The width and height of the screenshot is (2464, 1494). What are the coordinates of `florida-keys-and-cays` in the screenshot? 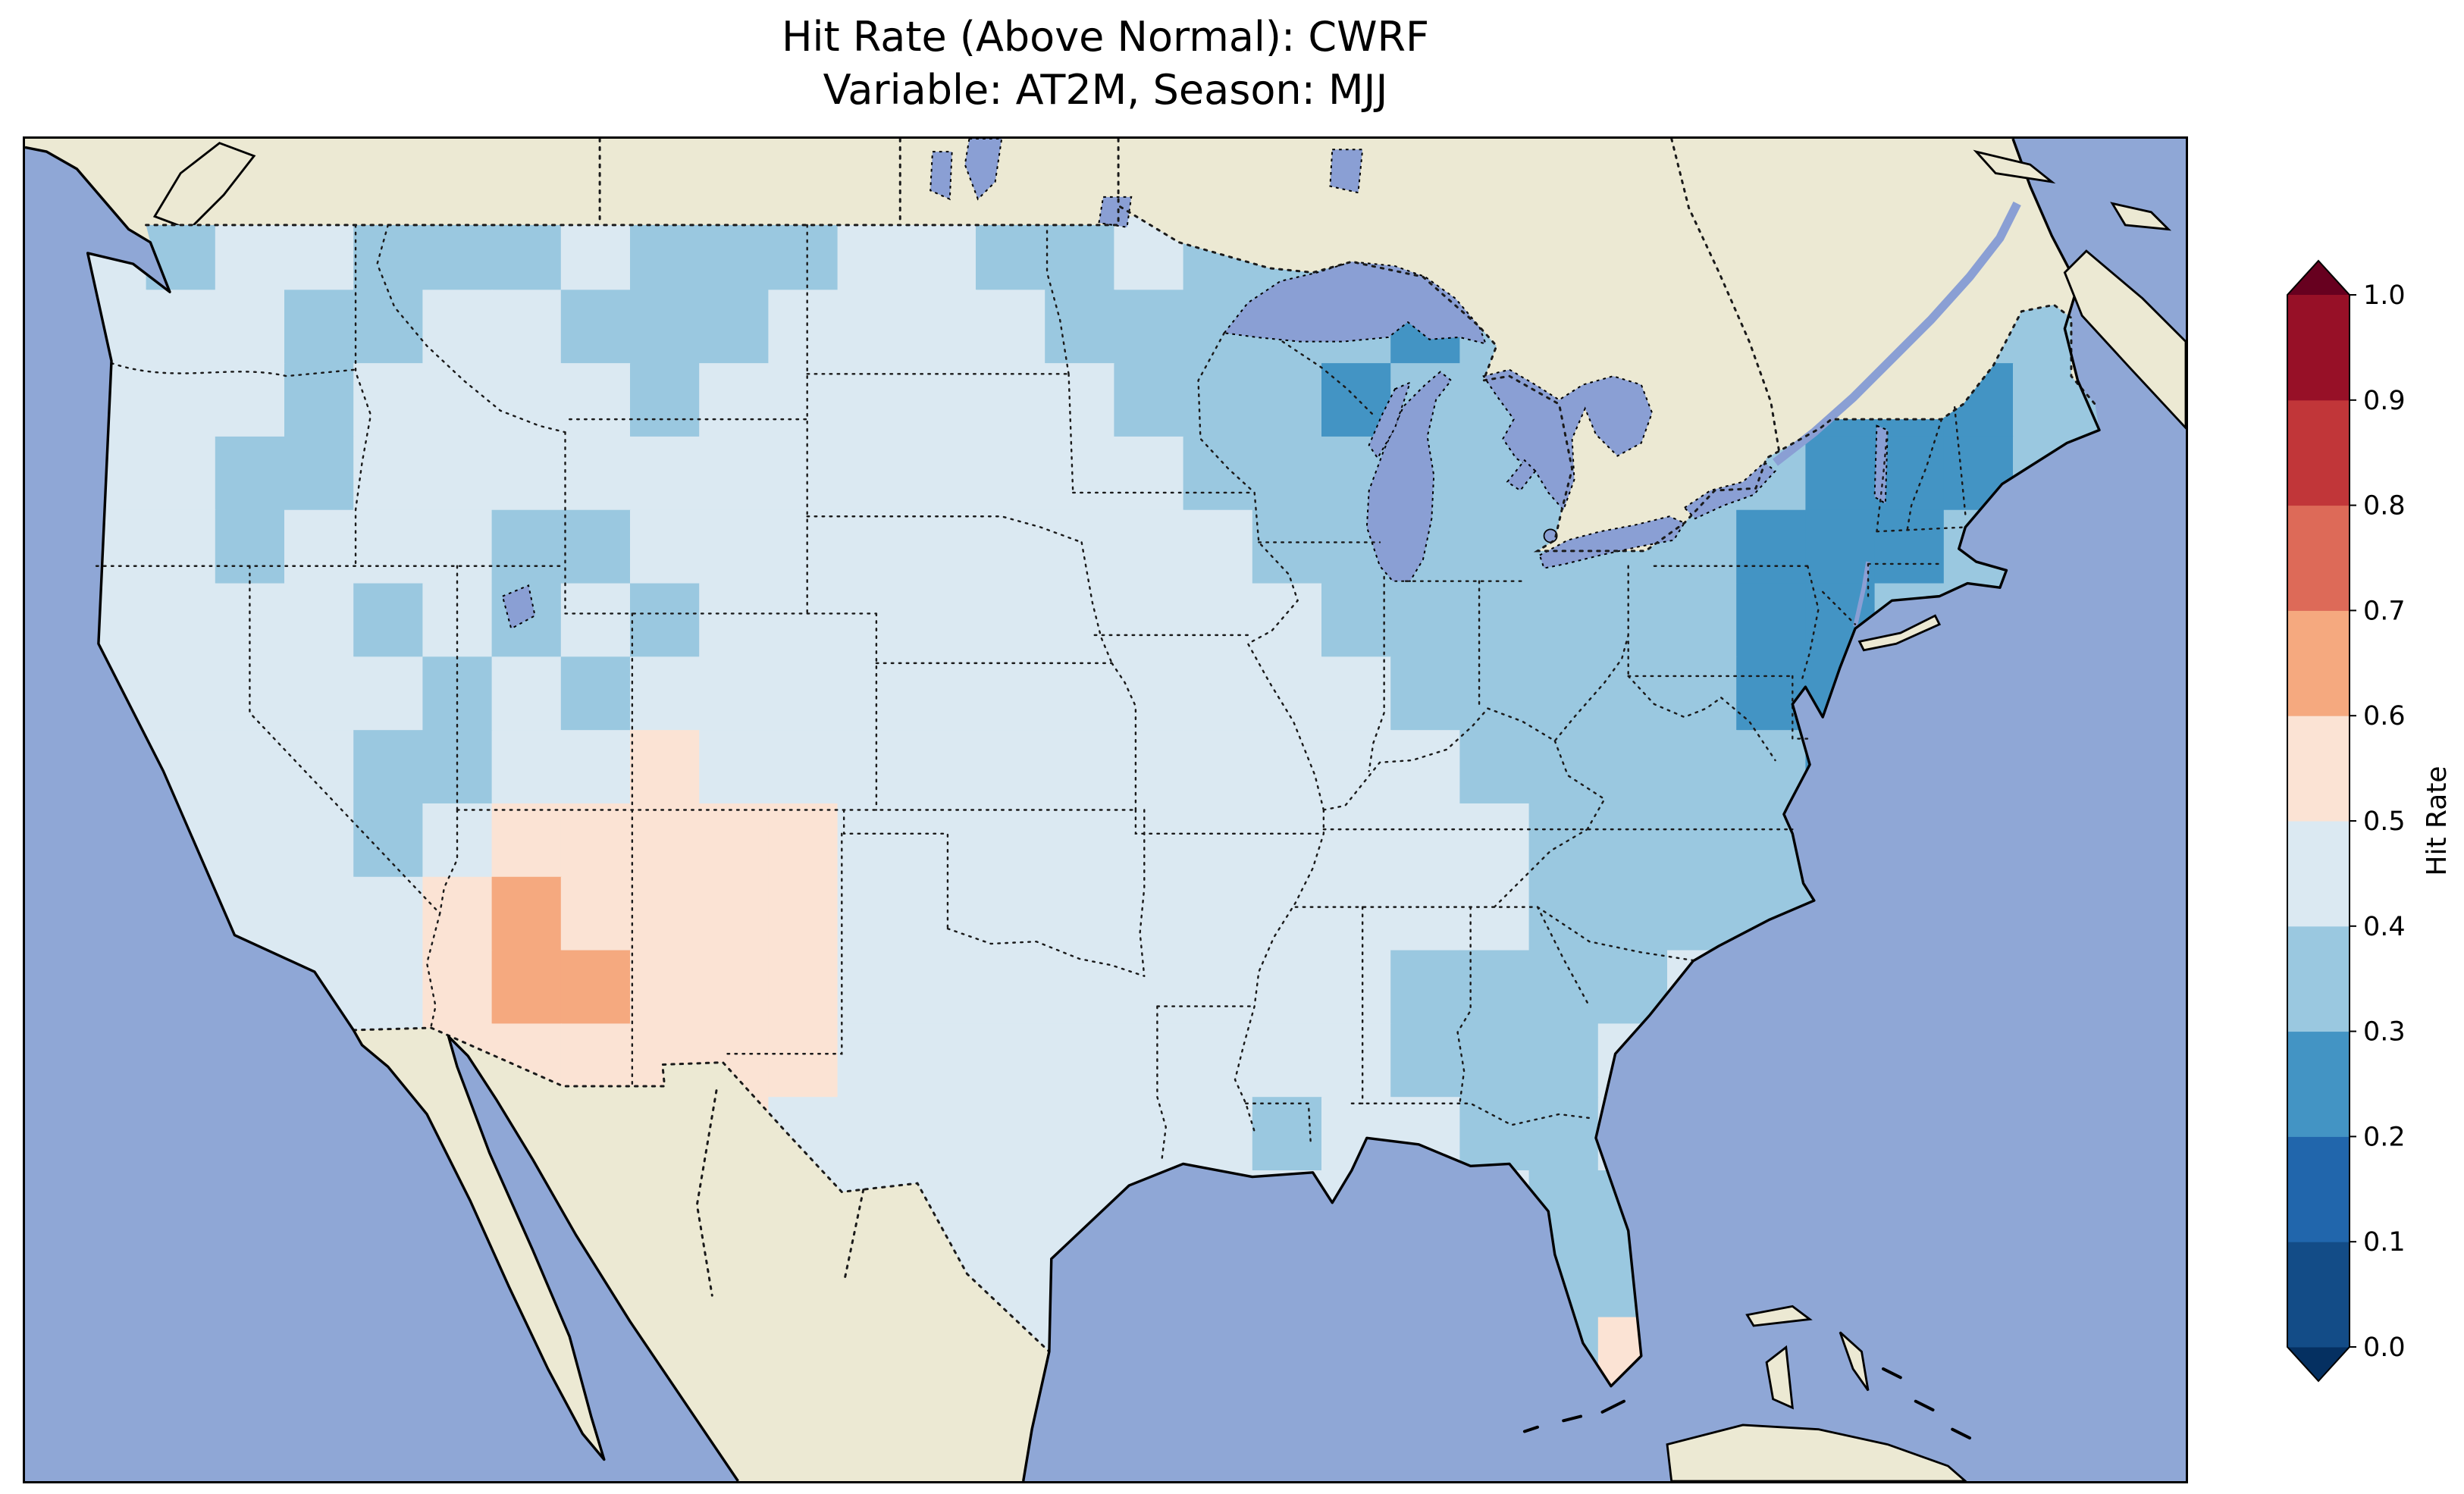 It's located at (1746, 1403).